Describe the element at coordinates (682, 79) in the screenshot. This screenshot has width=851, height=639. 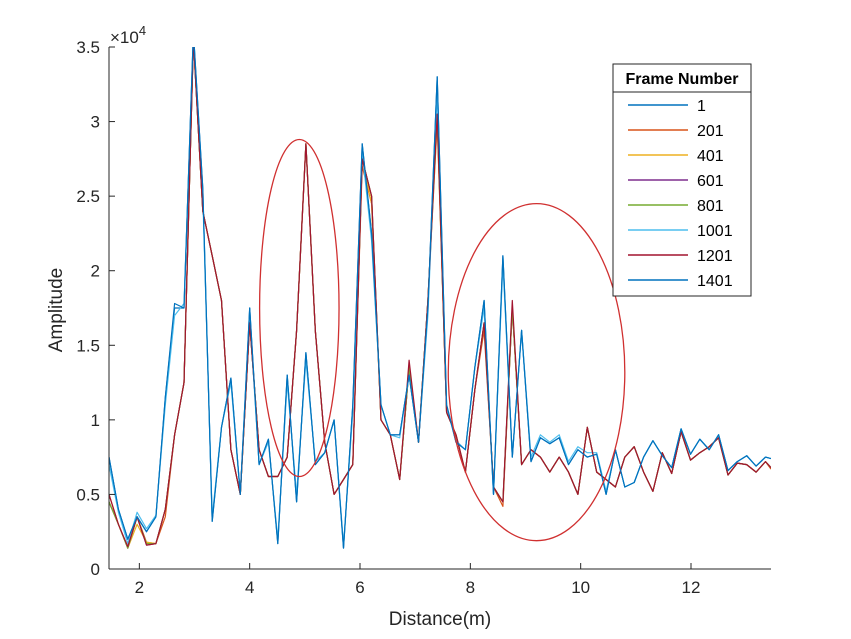
I see `legend-title: Frame Number` at that location.